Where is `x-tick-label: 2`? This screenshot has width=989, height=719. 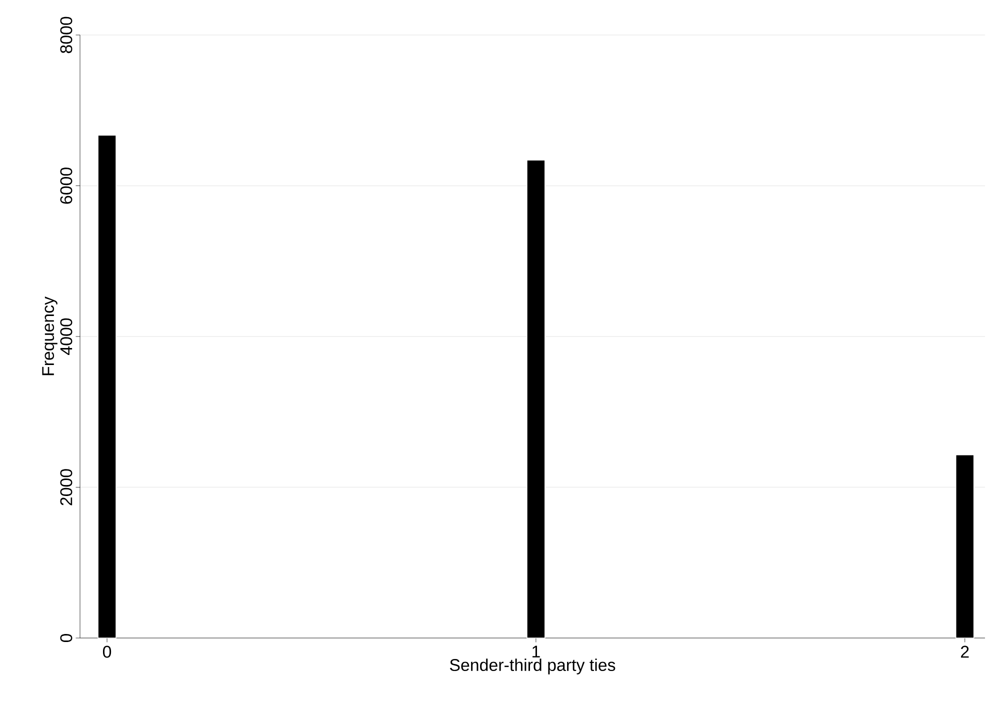 x-tick-label: 2 is located at coordinates (965, 652).